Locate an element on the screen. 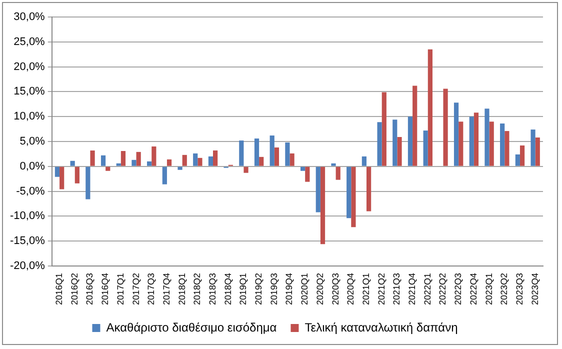  x-tick-label: 2018Q1 is located at coordinates (181, 289).